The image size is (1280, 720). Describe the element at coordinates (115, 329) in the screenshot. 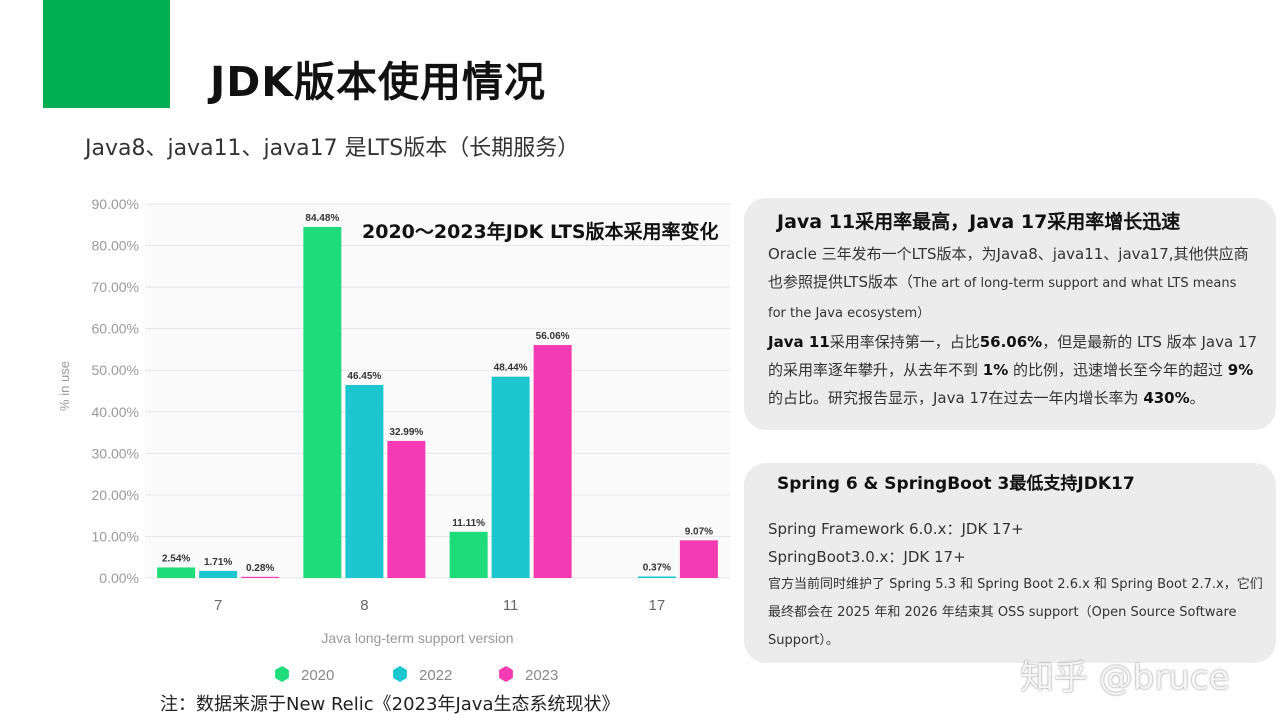

I see `y-tick-label: 60.00%` at that location.